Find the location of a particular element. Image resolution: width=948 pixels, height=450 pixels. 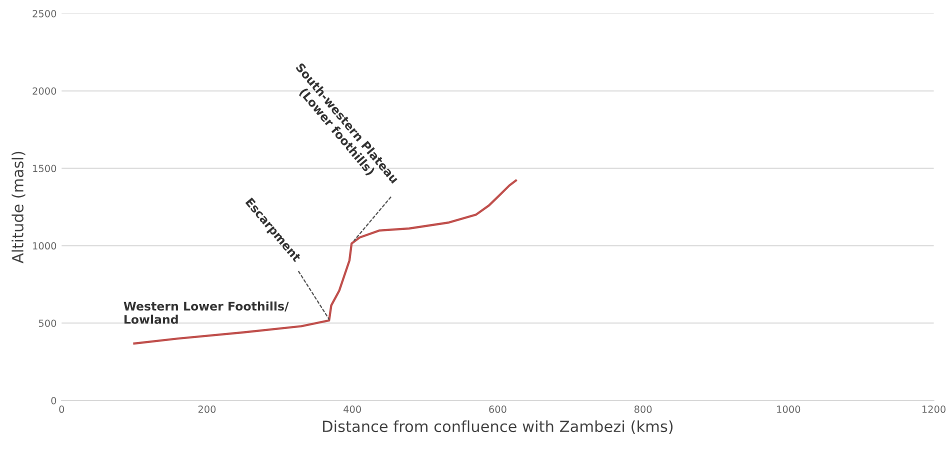

y-tick-label: 1500 is located at coordinates (44, 168).